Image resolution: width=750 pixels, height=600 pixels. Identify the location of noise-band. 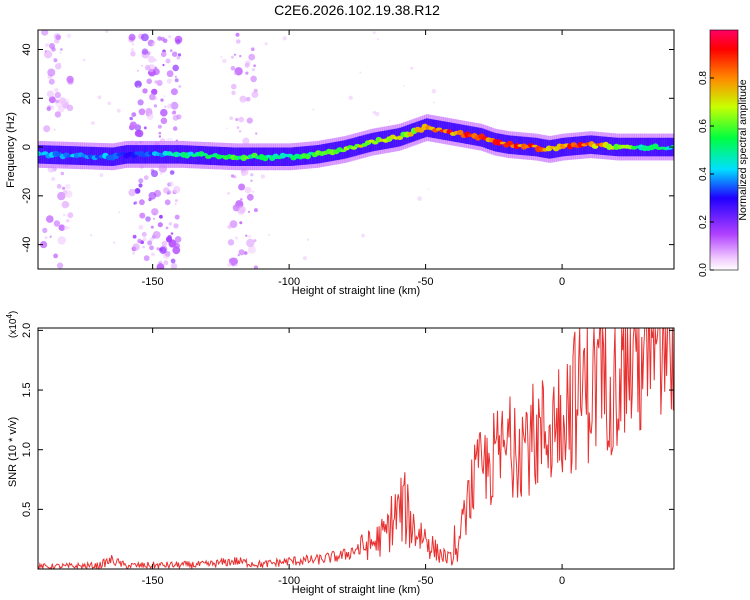
(243, 150).